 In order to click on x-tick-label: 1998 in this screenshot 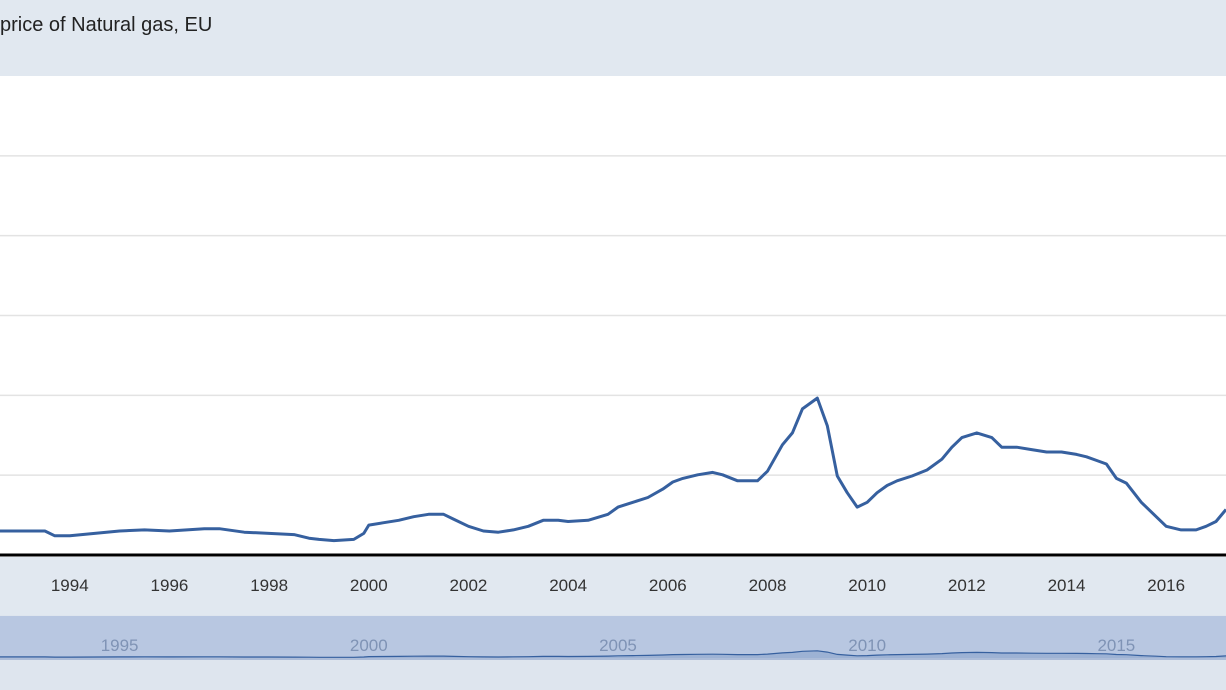, I will do `click(269, 585)`.